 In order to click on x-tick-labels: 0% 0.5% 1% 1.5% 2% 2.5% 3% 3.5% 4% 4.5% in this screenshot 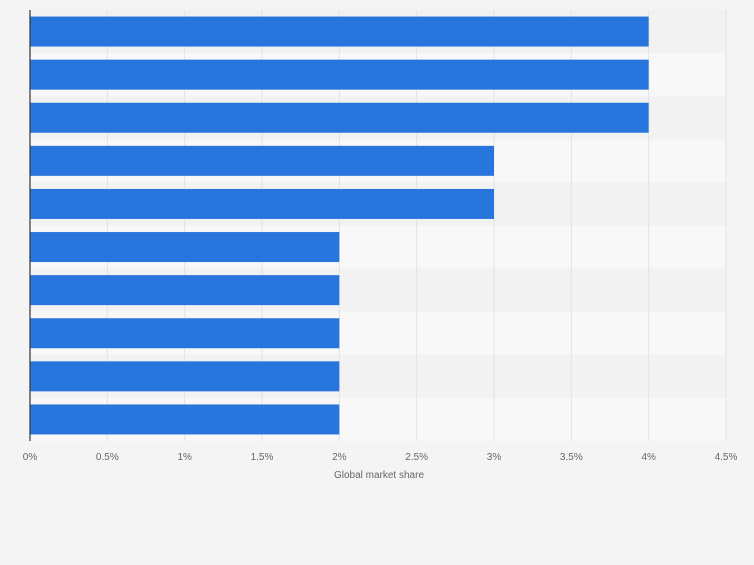, I will do `click(380, 457)`.